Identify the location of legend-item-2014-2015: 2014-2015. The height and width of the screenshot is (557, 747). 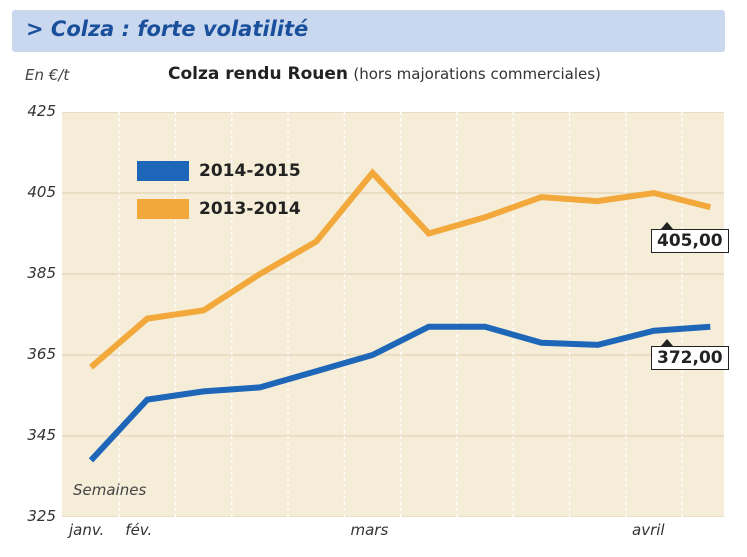
(219, 171).